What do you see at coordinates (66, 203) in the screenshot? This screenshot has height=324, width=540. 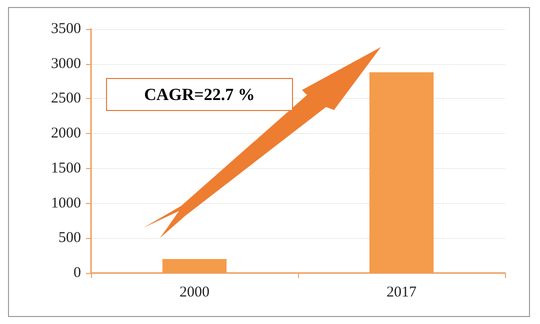 I see `y-tick-label: 1000` at bounding box center [66, 203].